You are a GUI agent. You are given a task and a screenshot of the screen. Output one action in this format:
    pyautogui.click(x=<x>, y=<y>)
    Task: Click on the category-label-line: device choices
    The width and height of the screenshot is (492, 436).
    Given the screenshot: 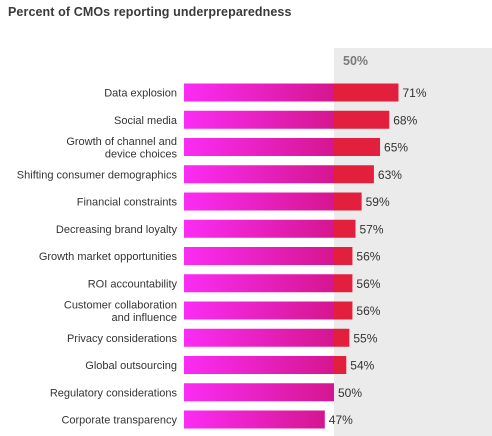 What is the action you would take?
    pyautogui.click(x=141, y=154)
    